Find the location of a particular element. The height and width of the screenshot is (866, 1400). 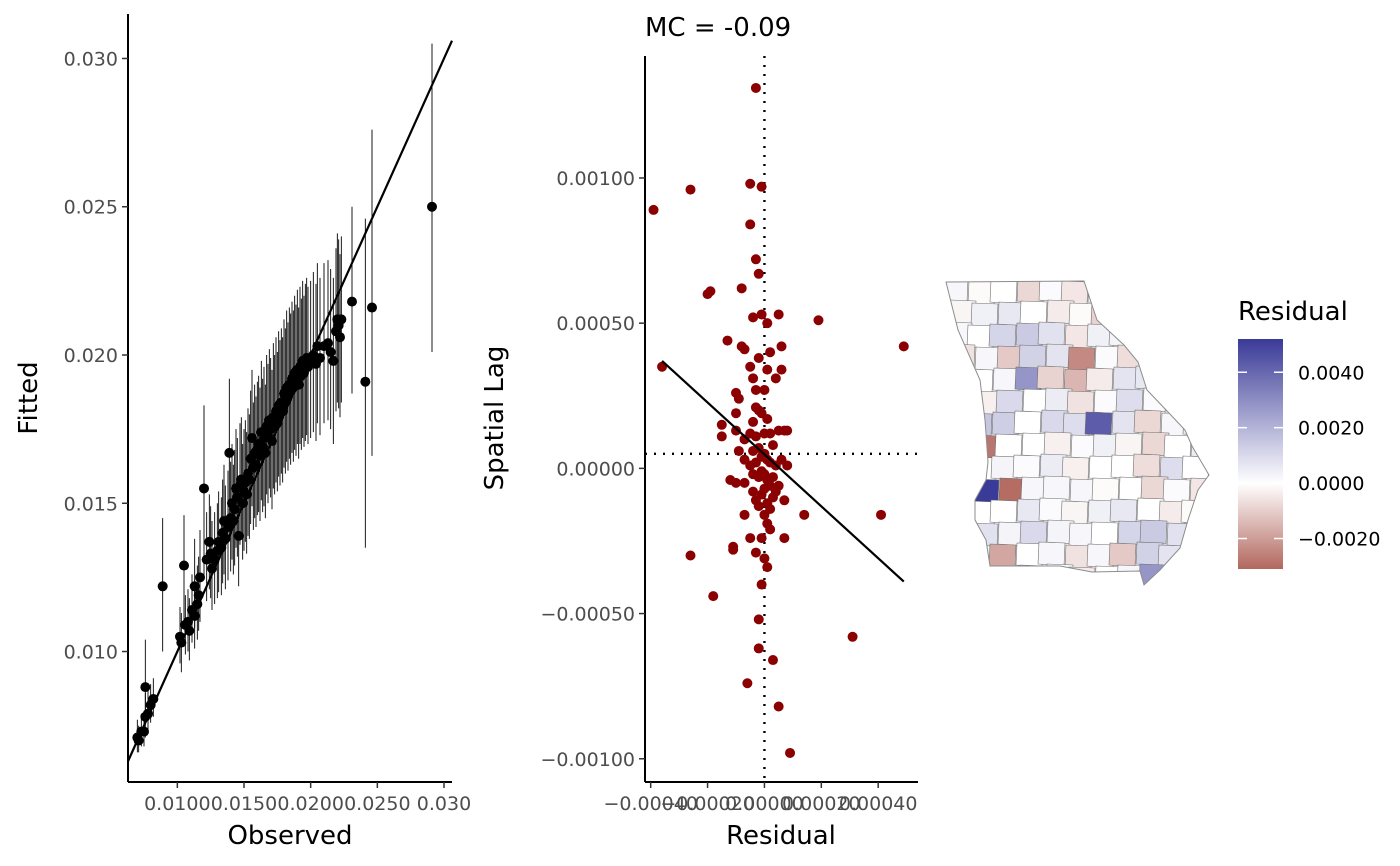

legend-colorbar is located at coordinates (1260, 454).